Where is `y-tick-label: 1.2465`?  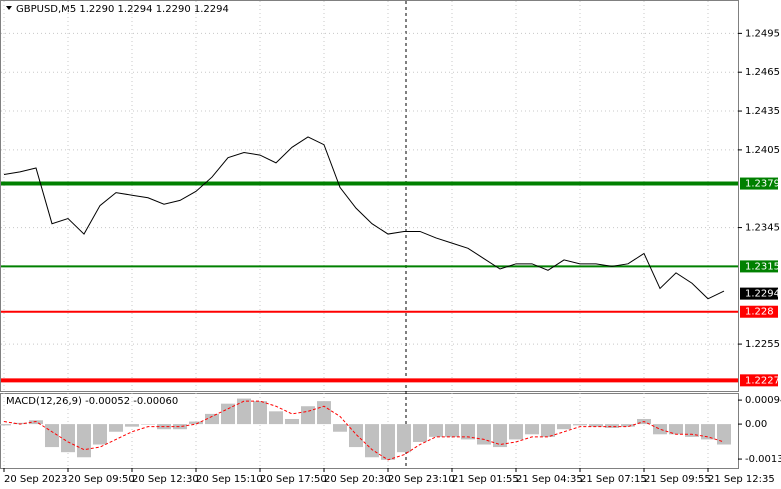 y-tick-label: 1.2465 is located at coordinates (762, 72).